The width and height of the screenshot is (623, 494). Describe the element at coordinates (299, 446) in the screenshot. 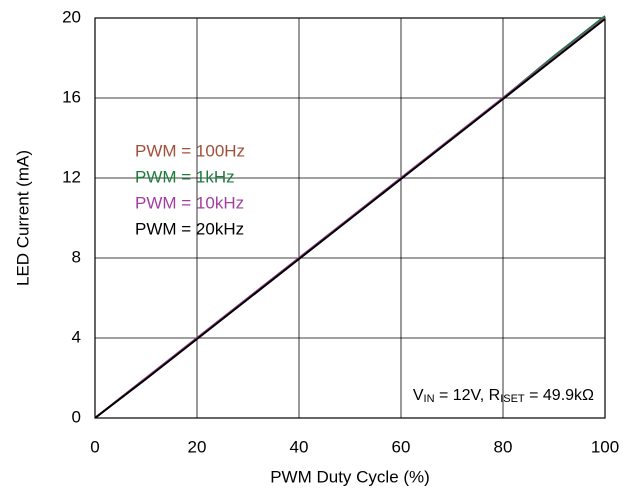

I see `x-tick-label: 40` at that location.